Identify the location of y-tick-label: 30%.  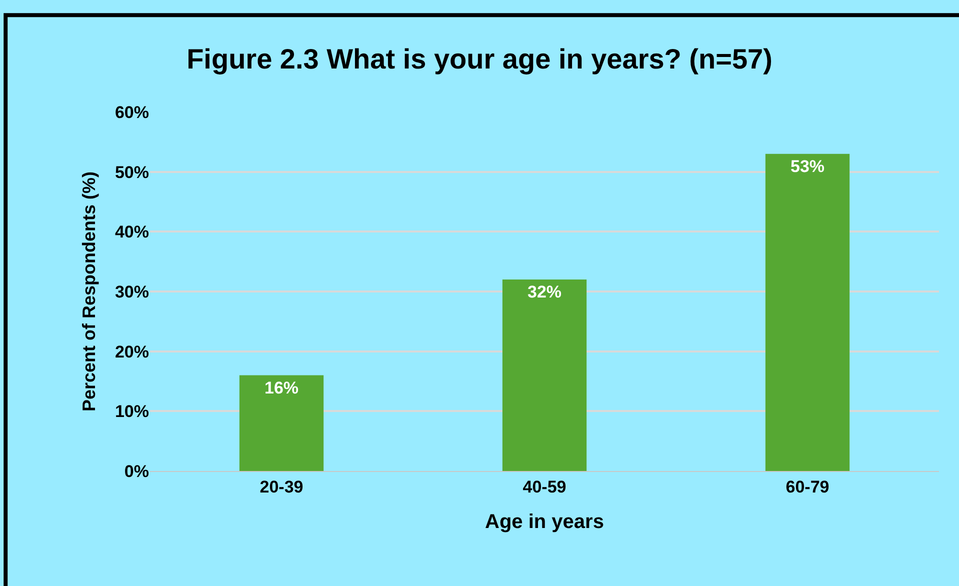
(131, 292).